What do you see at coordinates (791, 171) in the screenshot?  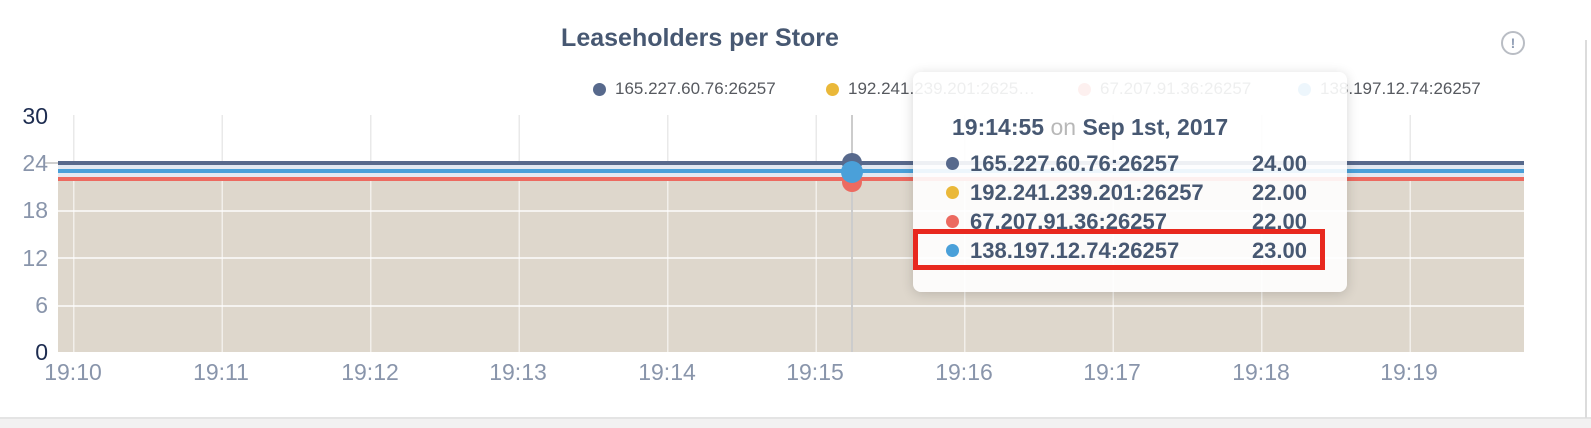 I see `series-line-blue` at bounding box center [791, 171].